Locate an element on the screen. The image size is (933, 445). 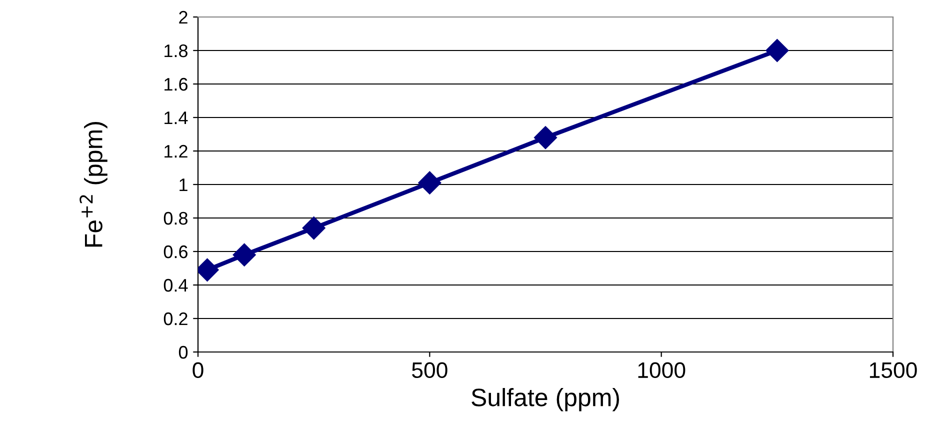
y-tick-label: 0 is located at coordinates (183, 352).